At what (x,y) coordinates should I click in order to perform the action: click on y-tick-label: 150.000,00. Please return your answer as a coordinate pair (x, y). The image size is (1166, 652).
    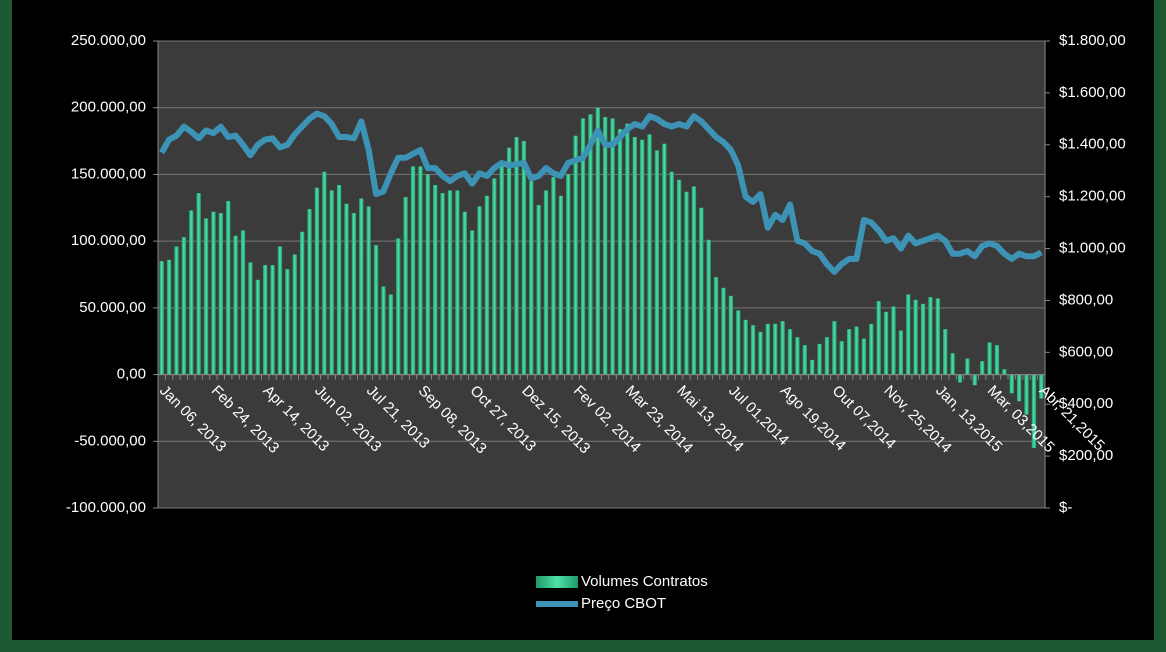
    Looking at the image, I should click on (108, 173).